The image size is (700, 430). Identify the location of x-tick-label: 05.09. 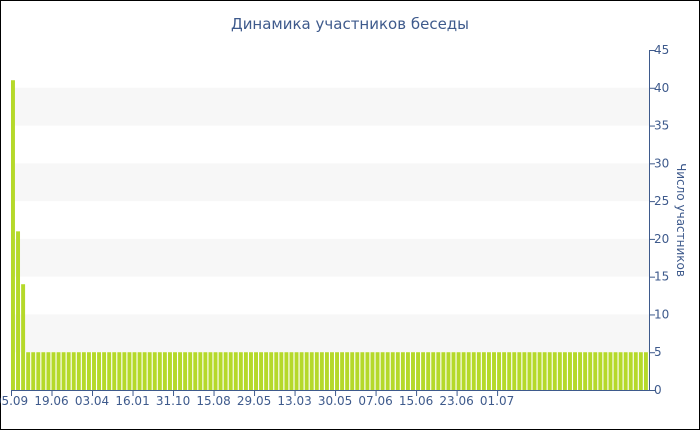
(14, 401).